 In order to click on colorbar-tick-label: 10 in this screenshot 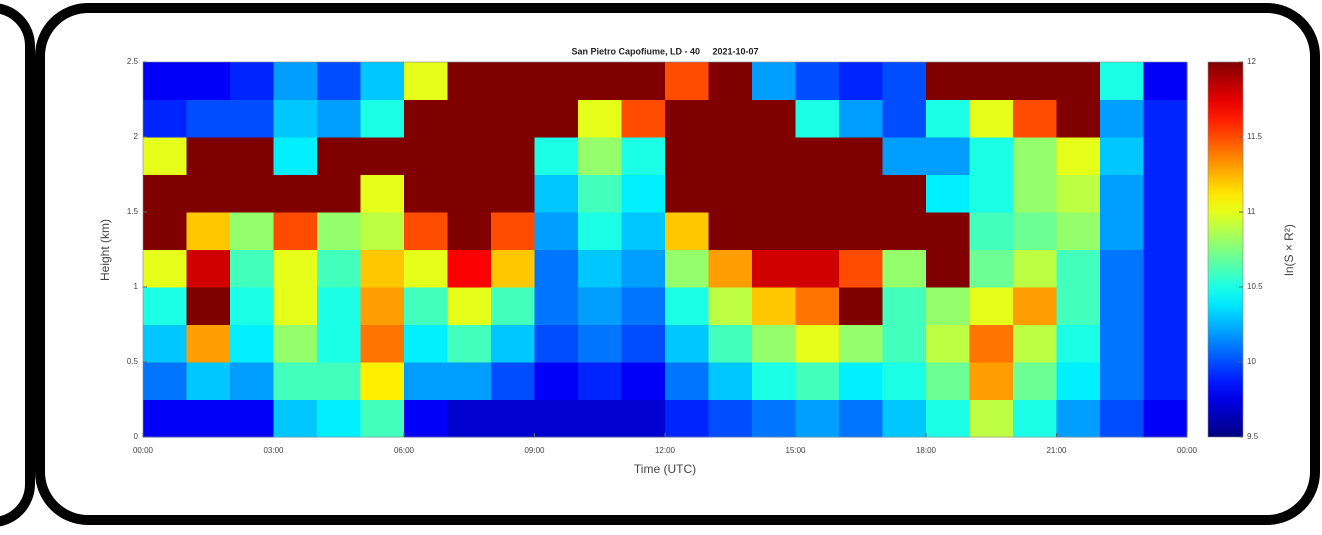, I will do `click(1251, 361)`.